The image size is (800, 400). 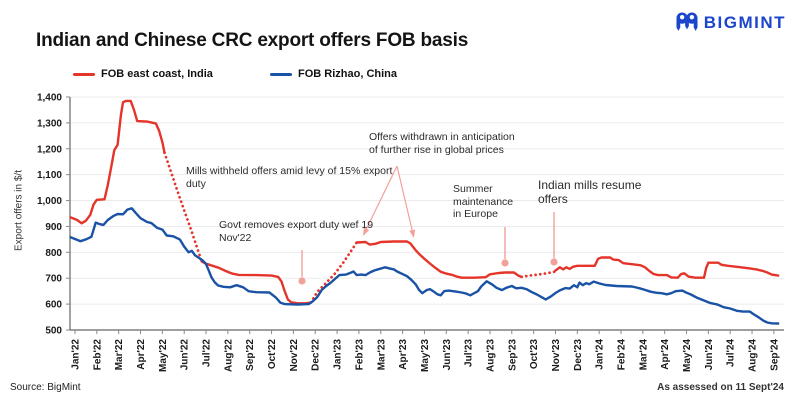 I want to click on x-tick-label: Dec'23, so click(x=578, y=355).